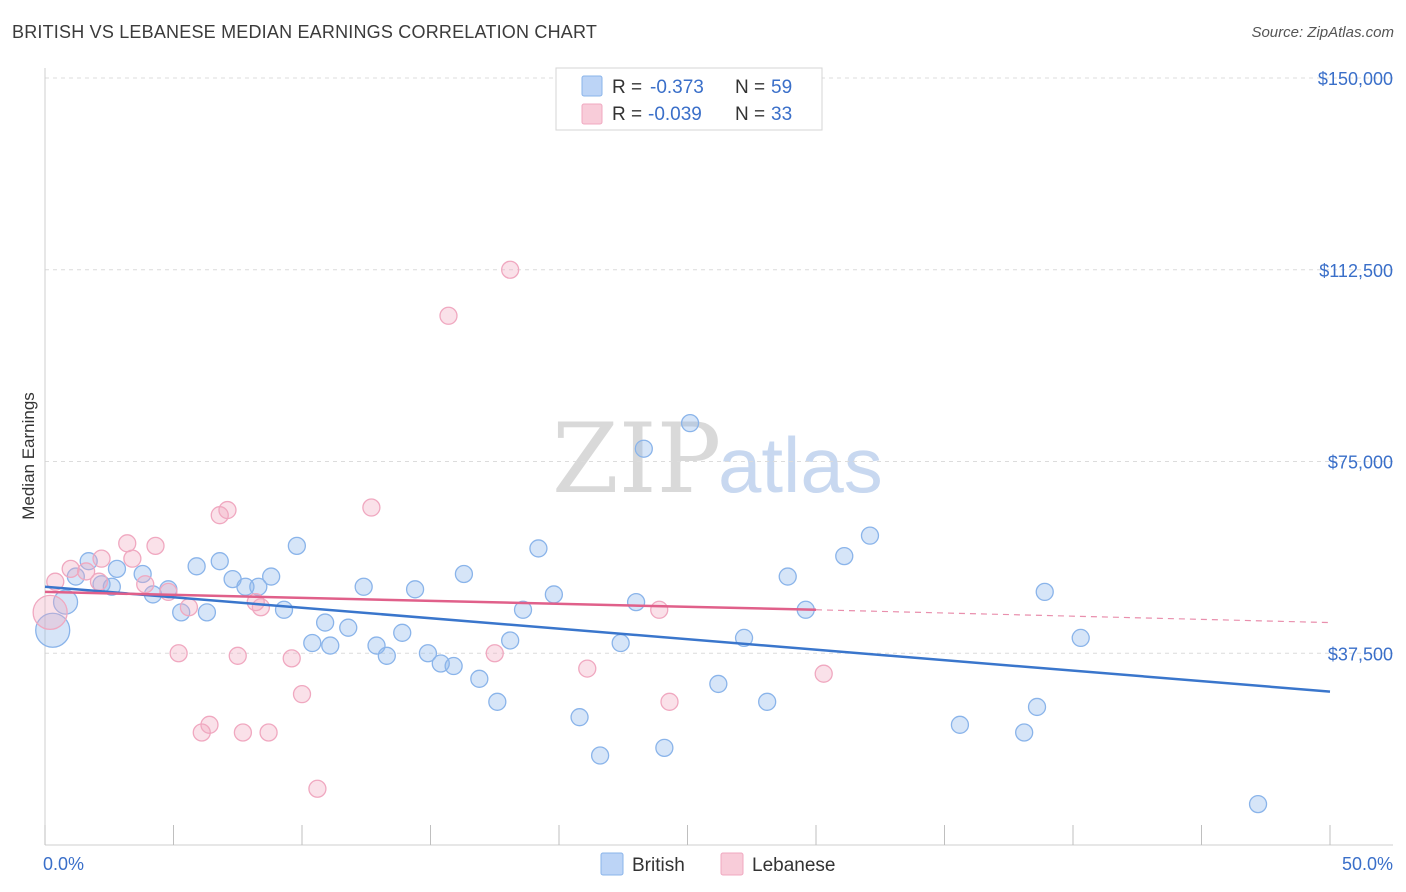 This screenshot has width=1406, height=892. What do you see at coordinates (627, 87) in the screenshot?
I see `legend-r-label-british: R =` at bounding box center [627, 87].